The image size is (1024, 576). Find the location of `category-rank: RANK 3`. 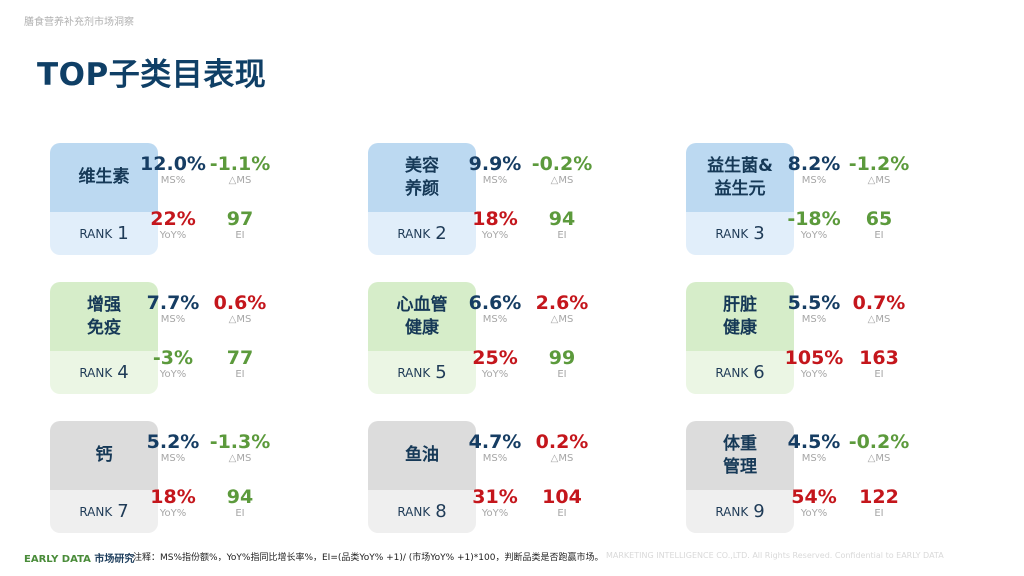

category-rank: RANK 3 is located at coordinates (740, 233).